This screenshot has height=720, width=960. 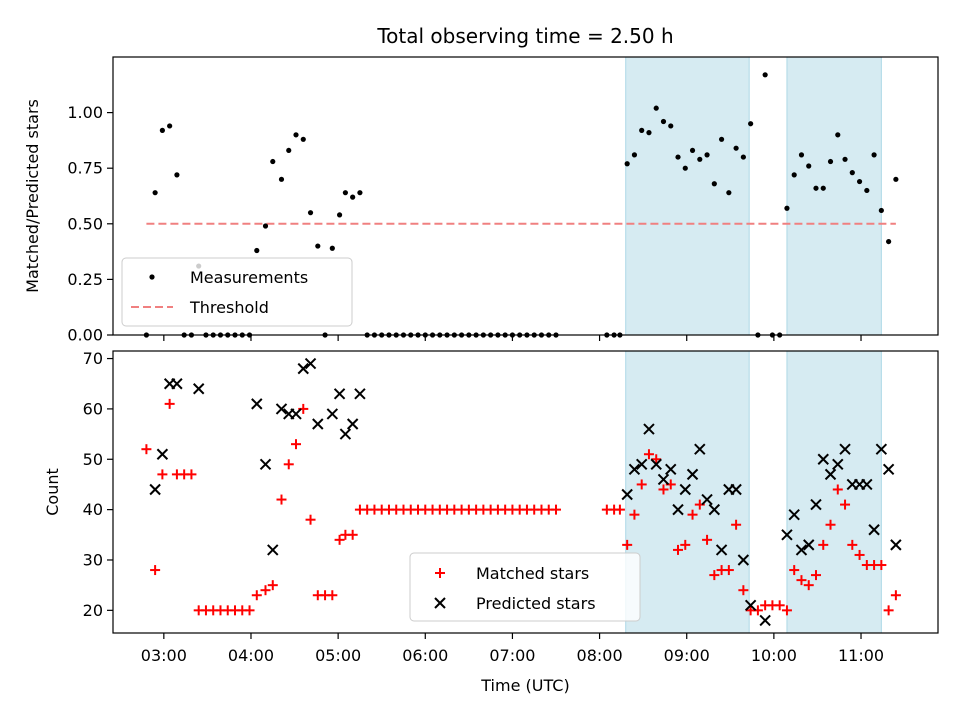 I want to click on legend-label-predicted: Predicted stars, so click(x=536, y=603).